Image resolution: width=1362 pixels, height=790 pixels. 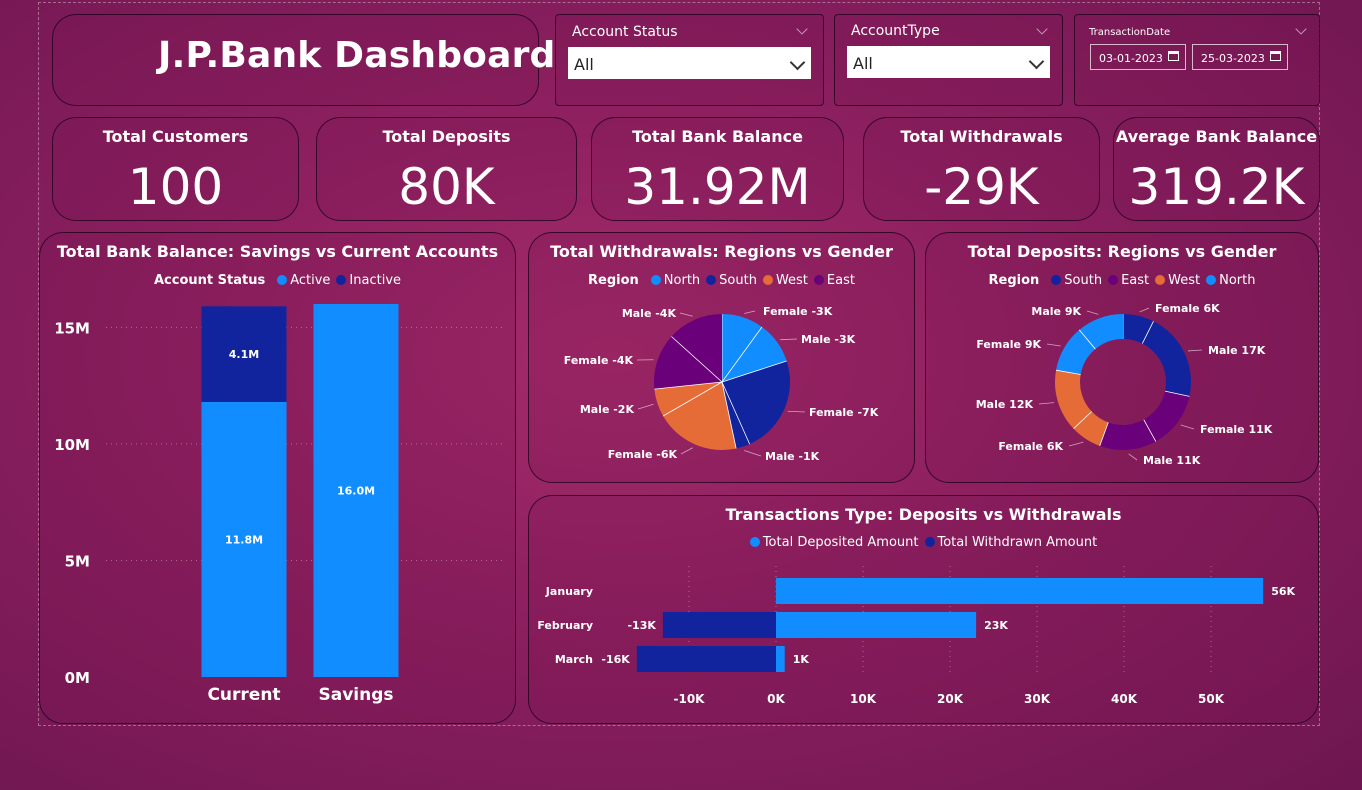 What do you see at coordinates (828, 339) in the screenshot?
I see `data-label: Male -3K` at bounding box center [828, 339].